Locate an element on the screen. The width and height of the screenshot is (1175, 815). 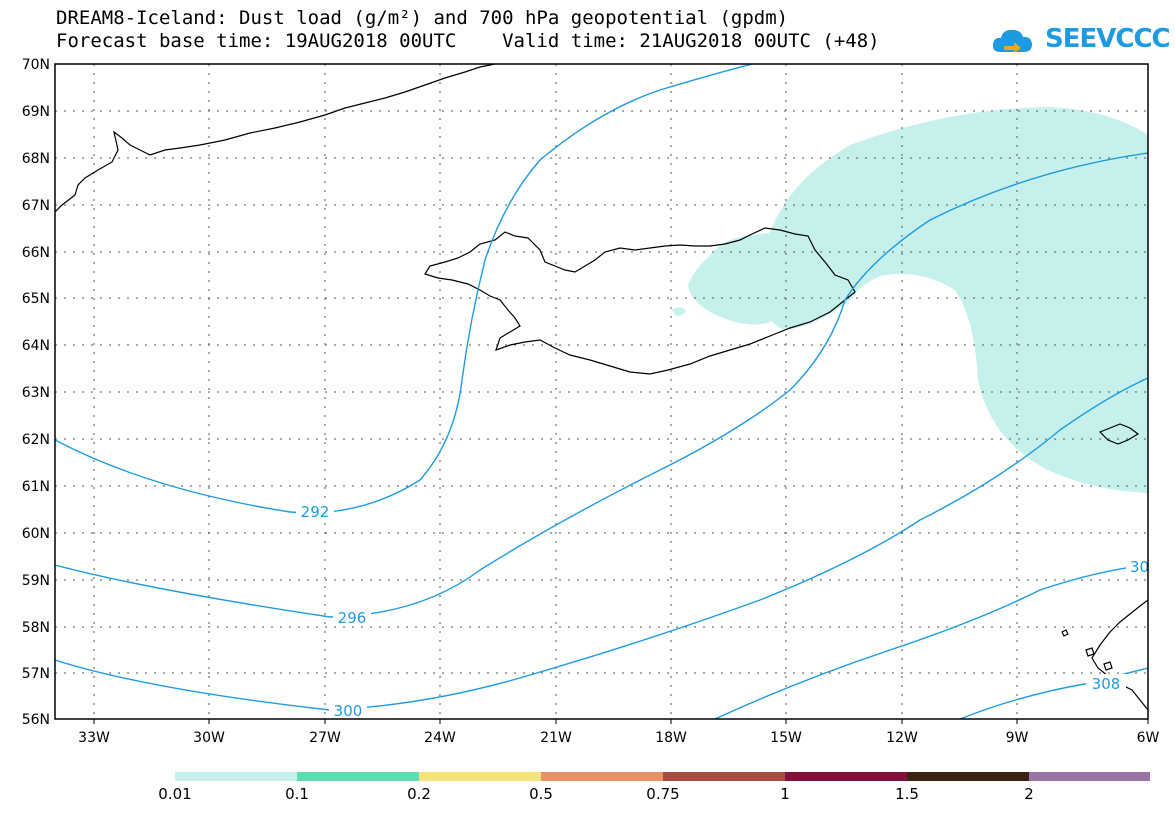
colorbar-label: 1 is located at coordinates (785, 794).